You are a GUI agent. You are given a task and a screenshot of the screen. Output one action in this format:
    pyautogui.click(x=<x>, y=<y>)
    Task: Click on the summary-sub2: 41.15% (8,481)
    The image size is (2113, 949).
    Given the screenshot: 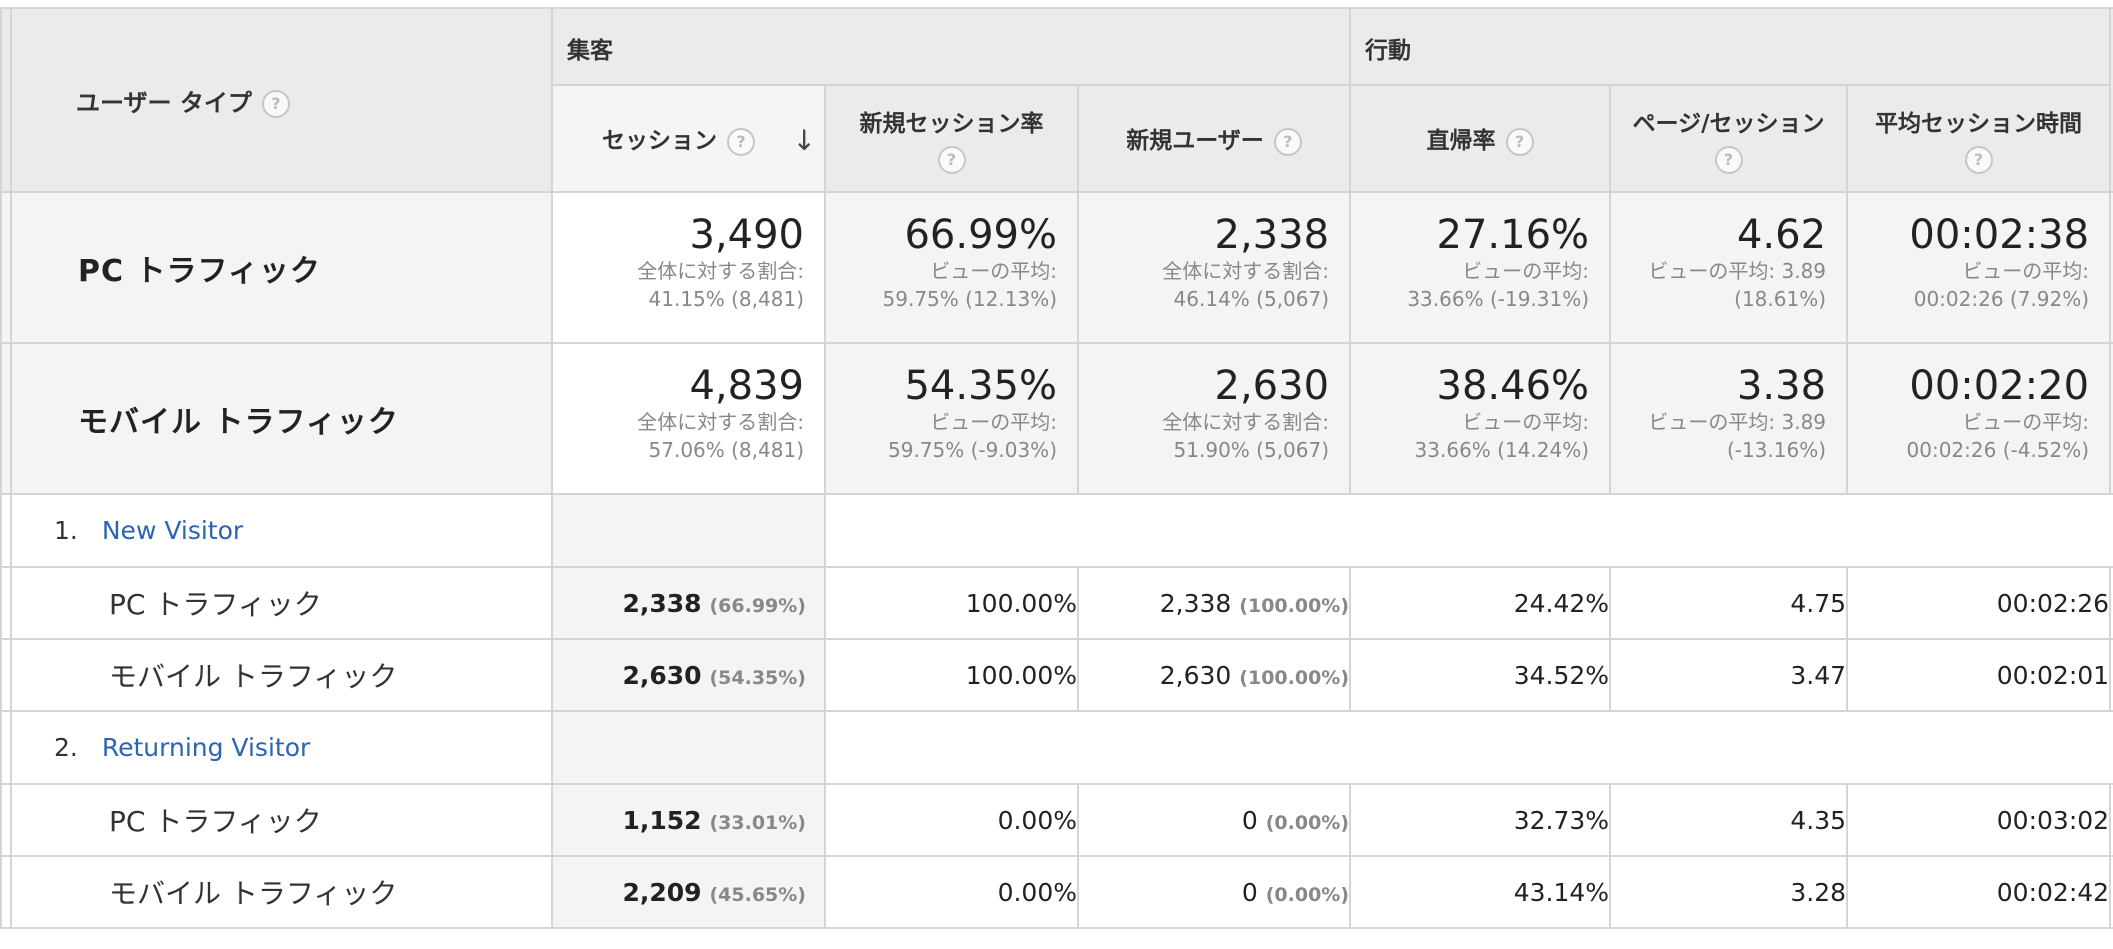 What is the action you would take?
    pyautogui.click(x=726, y=299)
    